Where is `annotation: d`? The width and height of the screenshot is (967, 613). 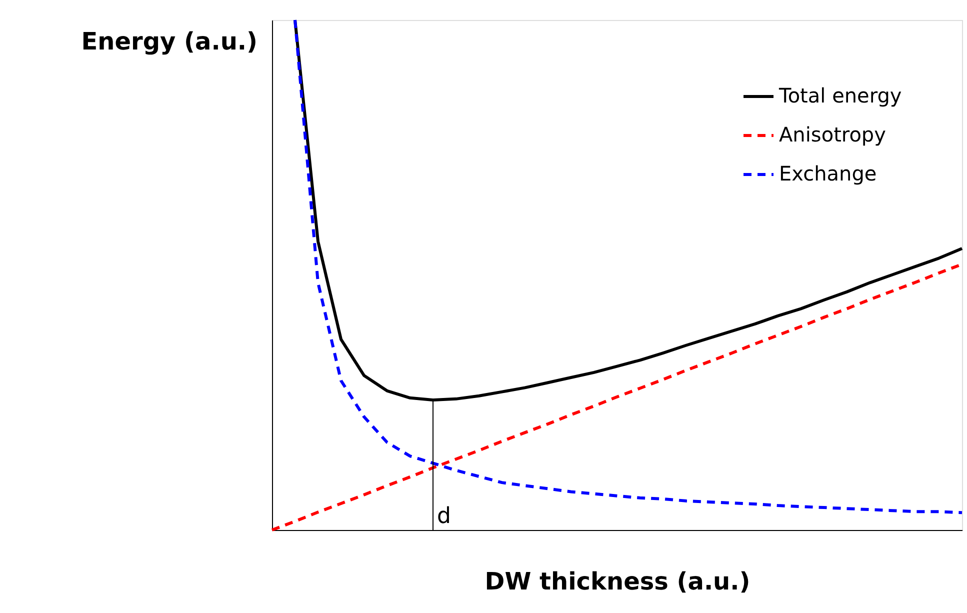
annotation: d is located at coordinates (444, 516).